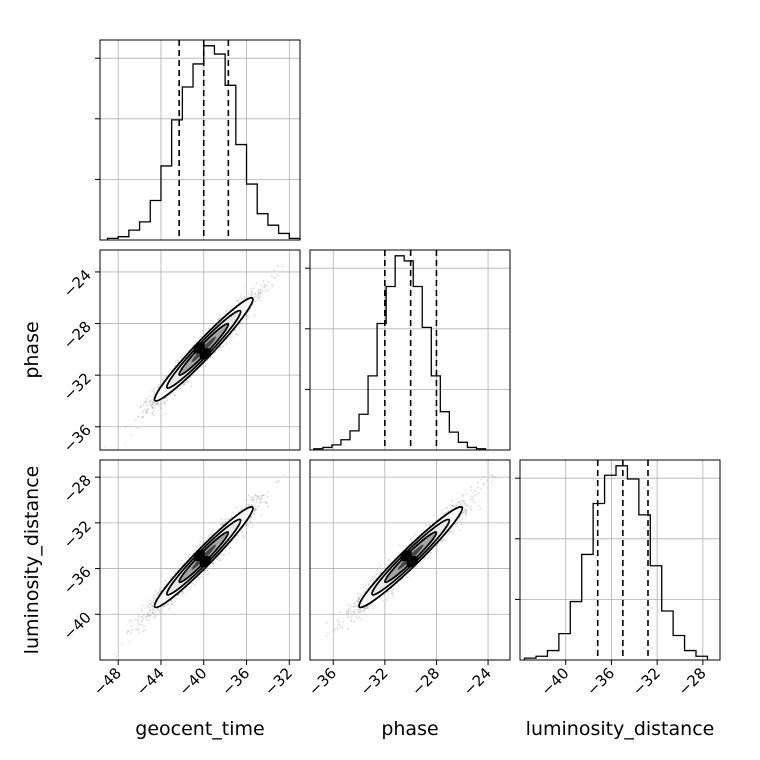  I want to click on density-peak-bin, so click(203, 355).